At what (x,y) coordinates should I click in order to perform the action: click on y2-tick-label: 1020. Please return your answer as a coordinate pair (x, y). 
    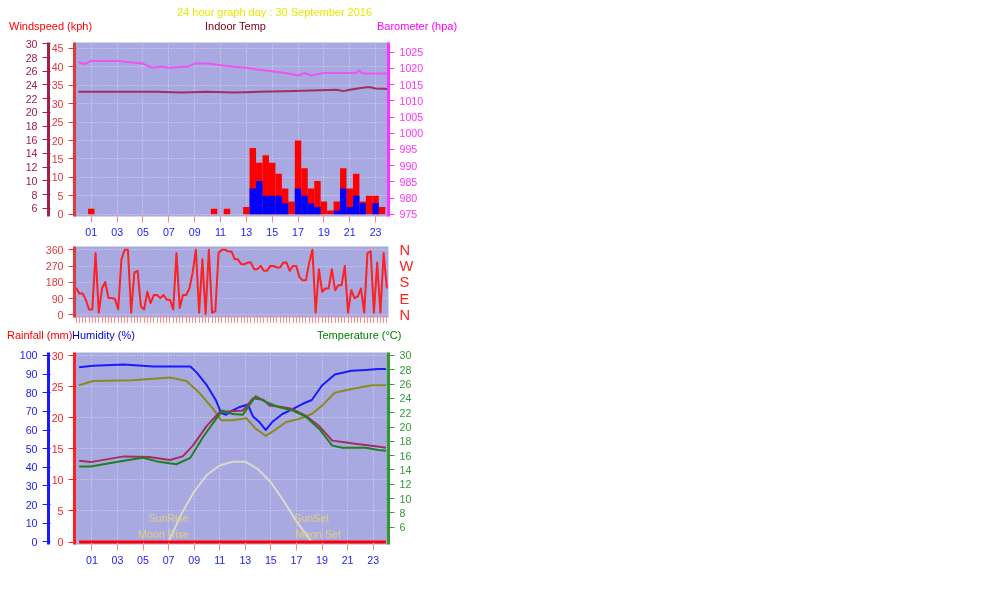
    Looking at the image, I should click on (411, 68).